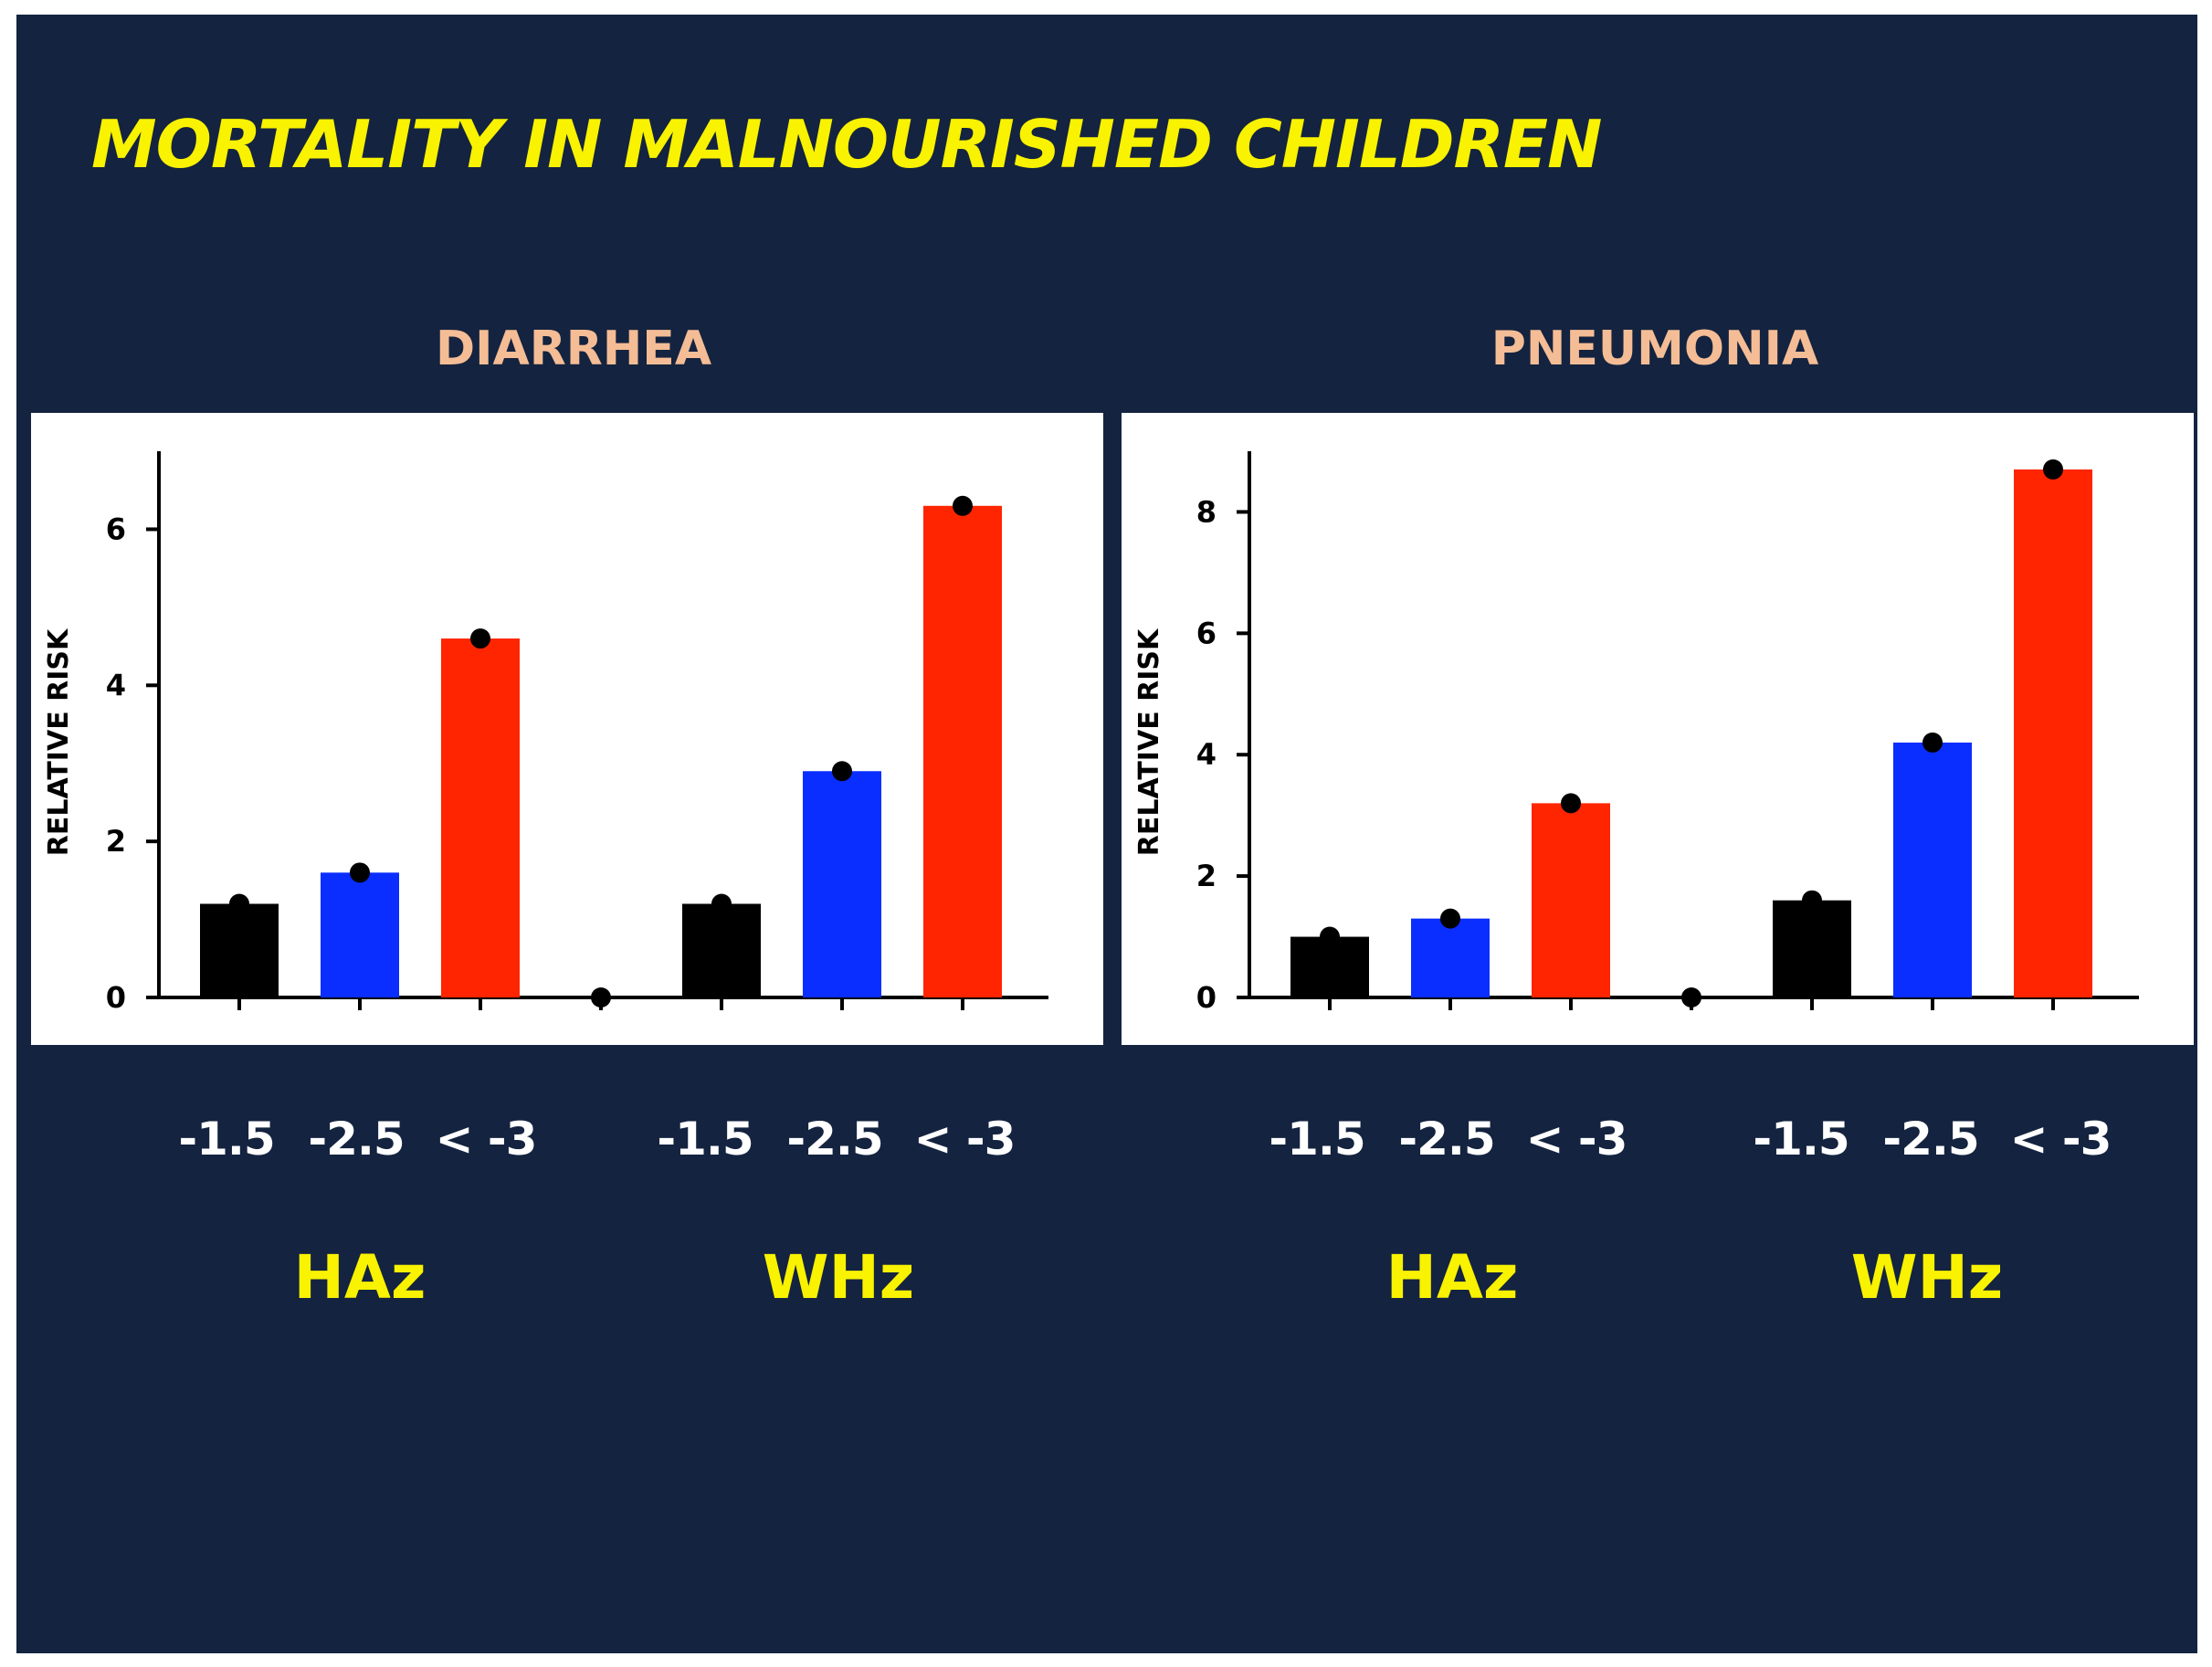 This screenshot has width=2212, height=1667. Describe the element at coordinates (834, 1139) in the screenshot. I see `diarrhea-whz-label-2: -2.5` at that location.